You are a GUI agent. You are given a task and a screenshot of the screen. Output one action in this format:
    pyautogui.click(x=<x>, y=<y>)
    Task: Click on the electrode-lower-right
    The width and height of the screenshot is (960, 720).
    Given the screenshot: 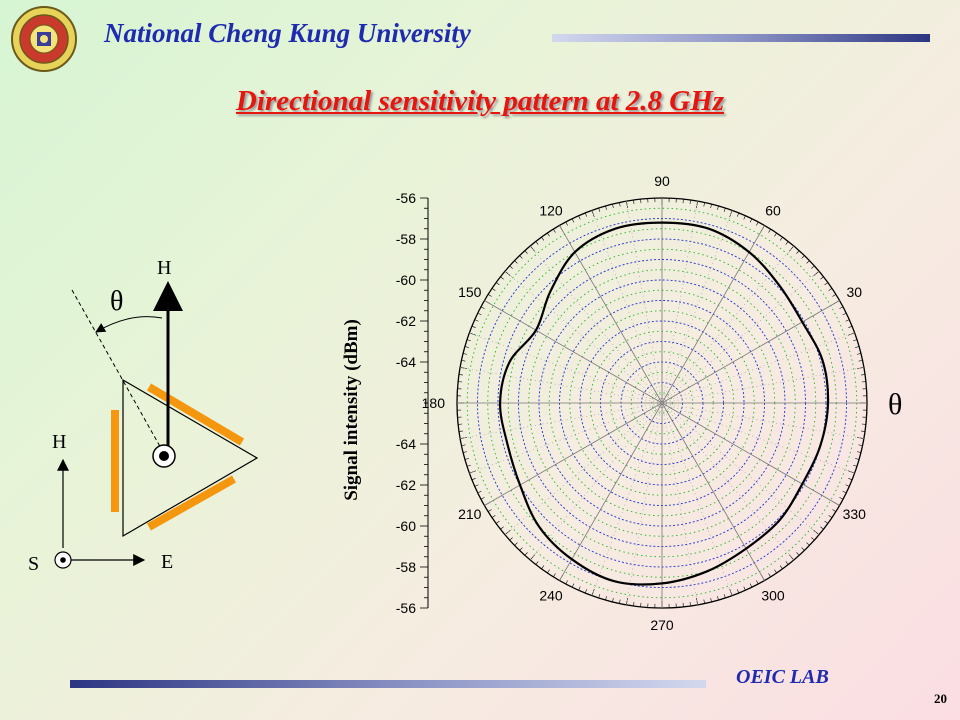 What is the action you would take?
    pyautogui.click(x=191, y=503)
    